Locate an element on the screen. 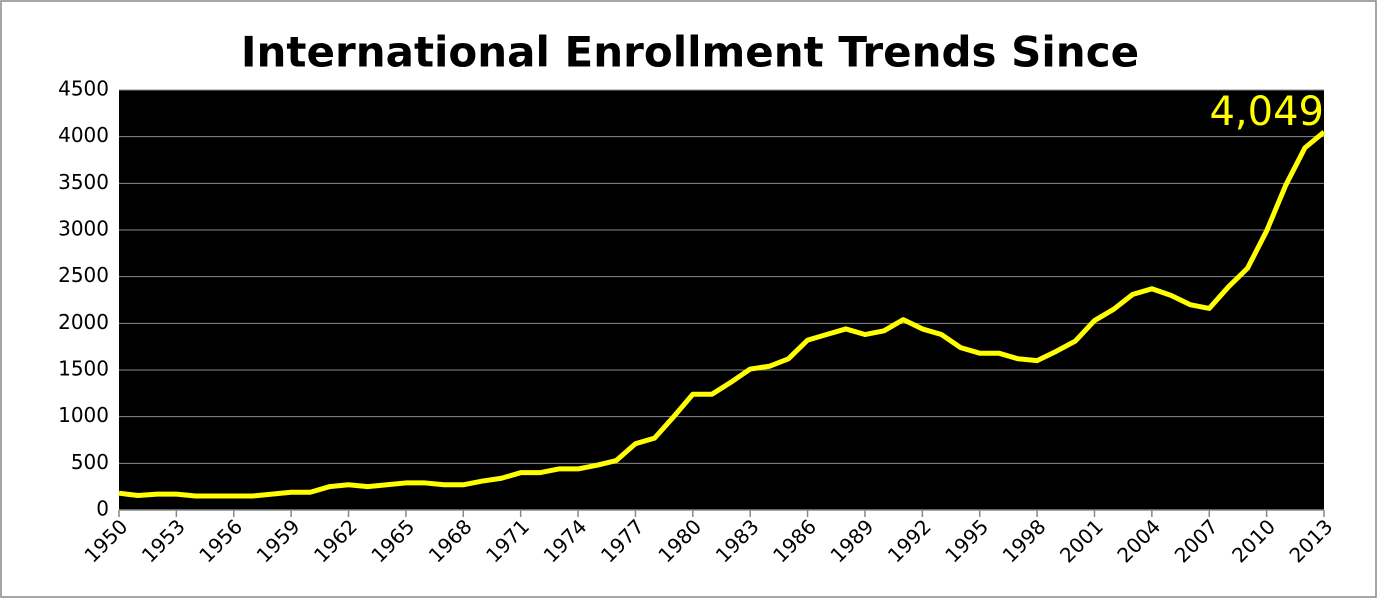 The height and width of the screenshot is (598, 1377). y-tick-label: 2000 is located at coordinates (83, 322).